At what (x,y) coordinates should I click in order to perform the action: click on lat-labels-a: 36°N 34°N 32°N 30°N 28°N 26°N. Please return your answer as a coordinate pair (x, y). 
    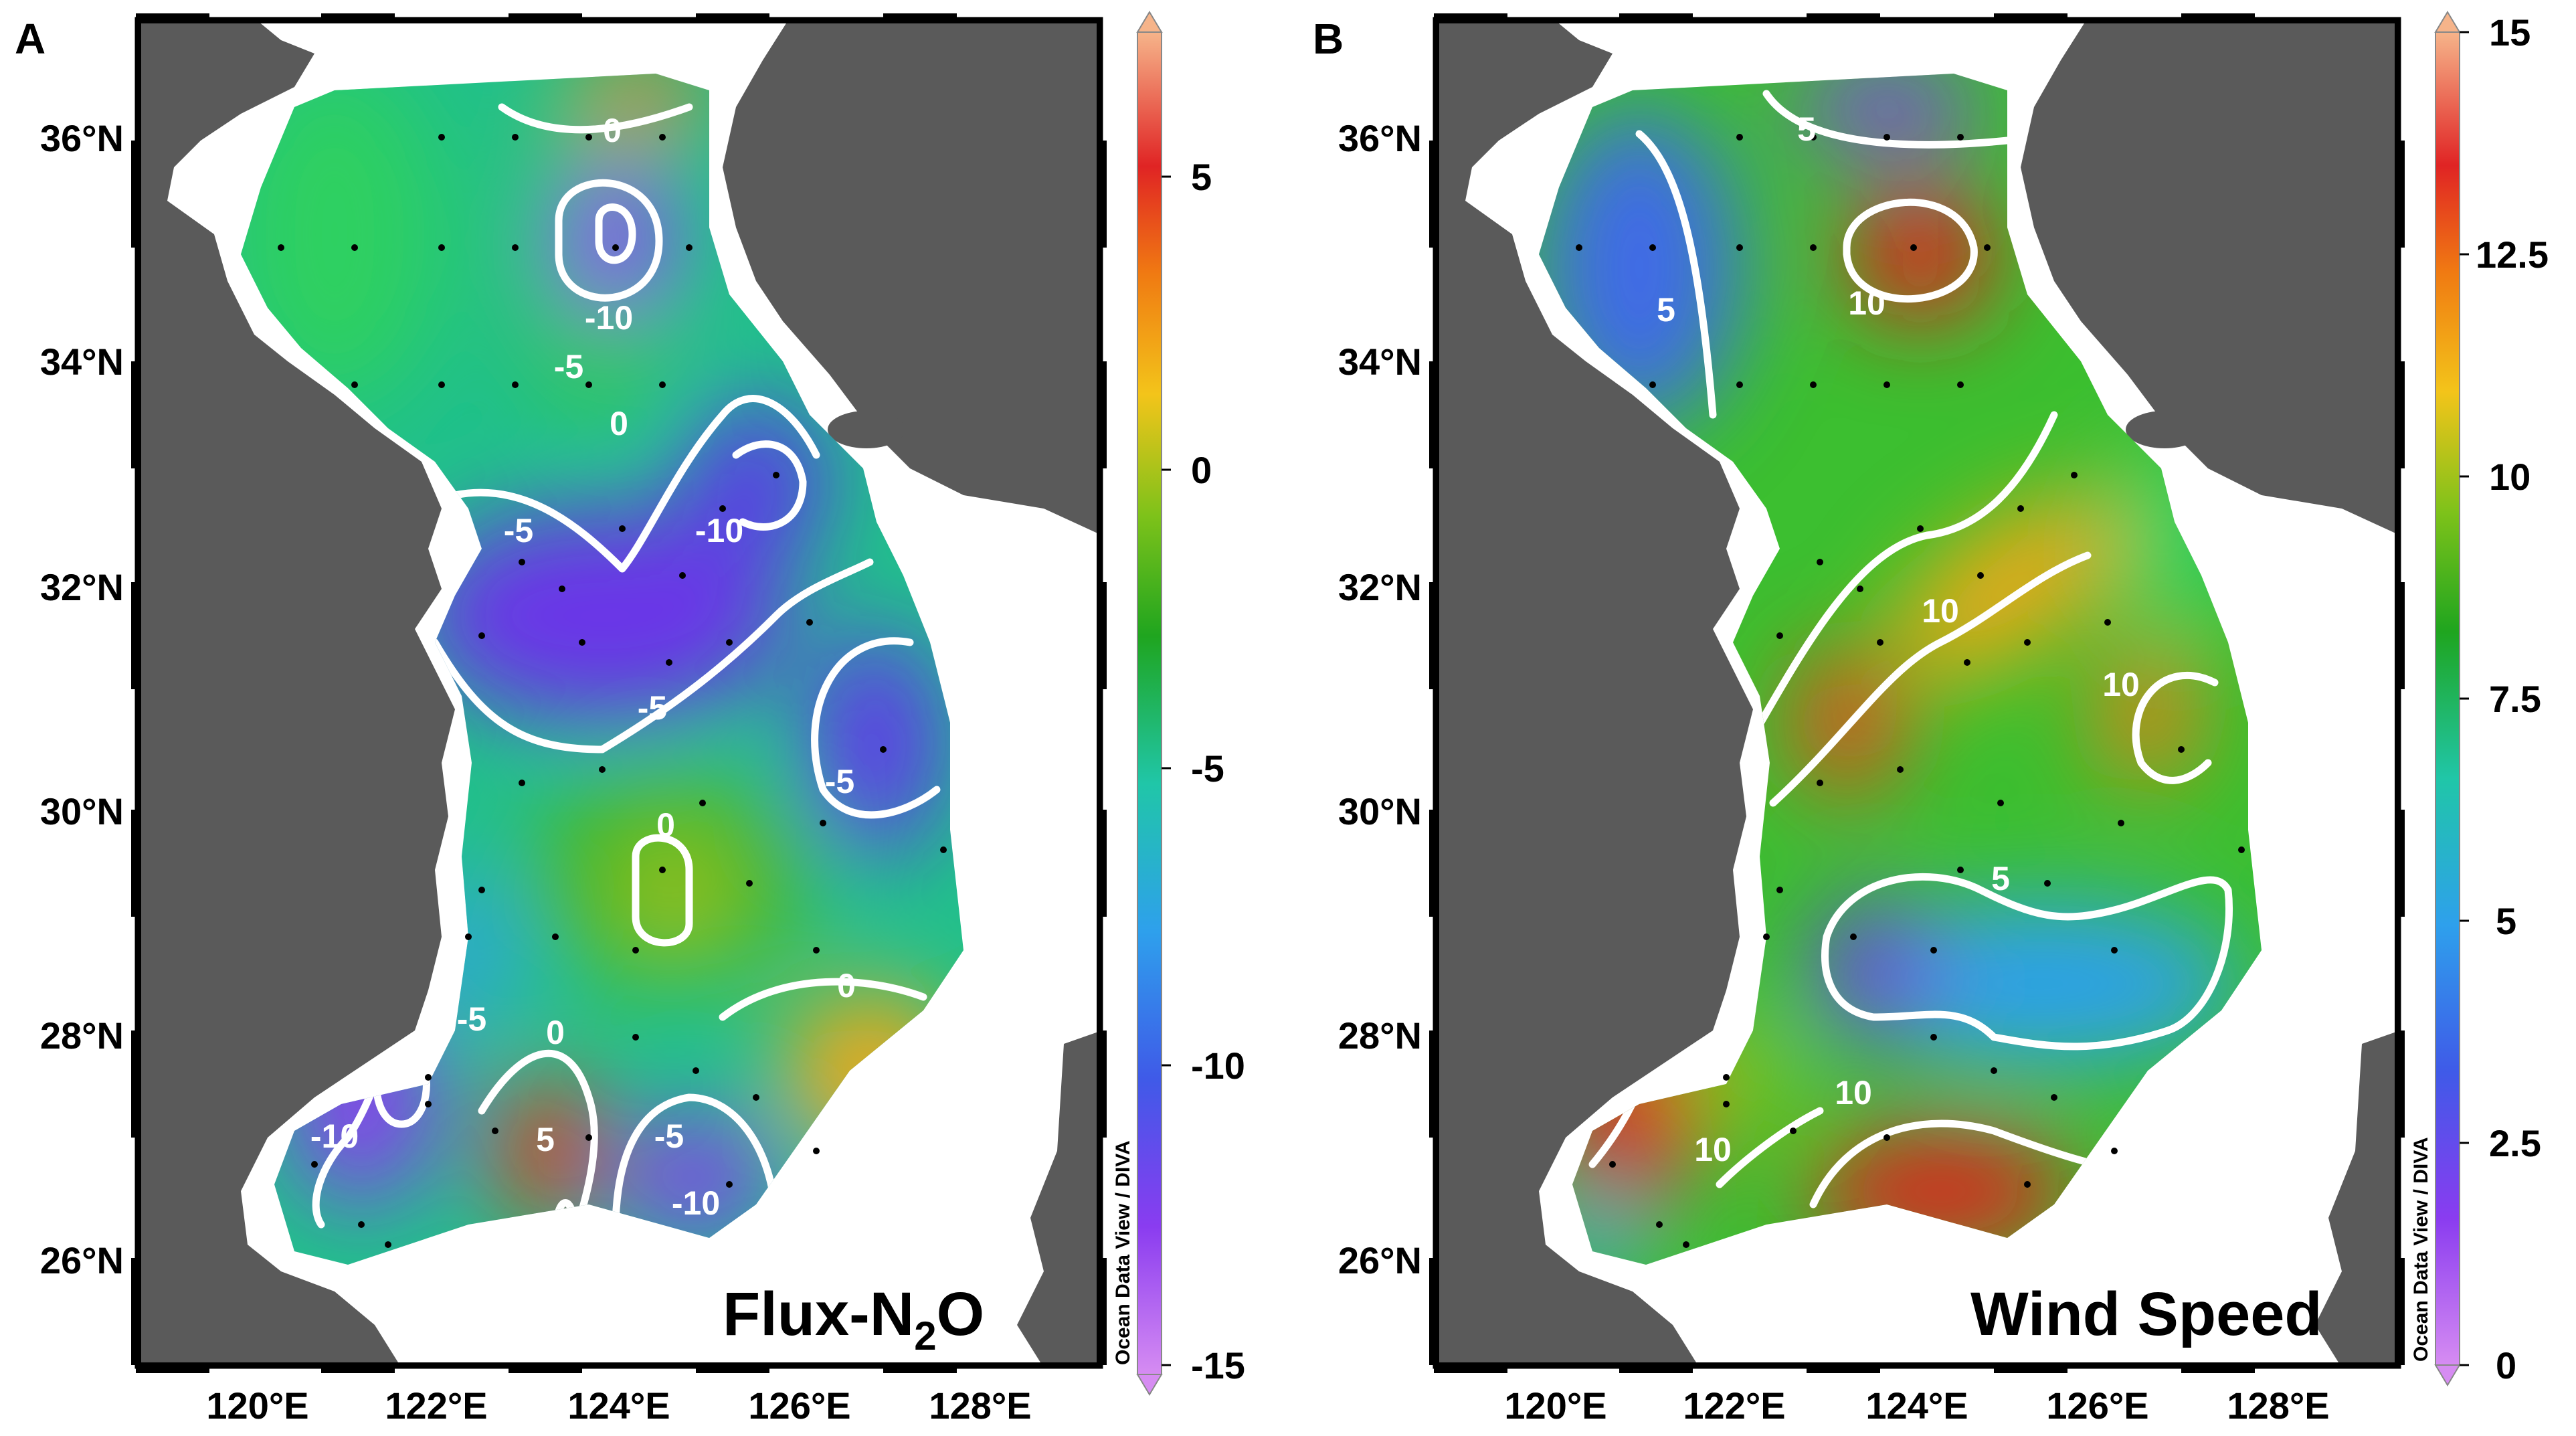
    Looking at the image, I should click on (82, 699).